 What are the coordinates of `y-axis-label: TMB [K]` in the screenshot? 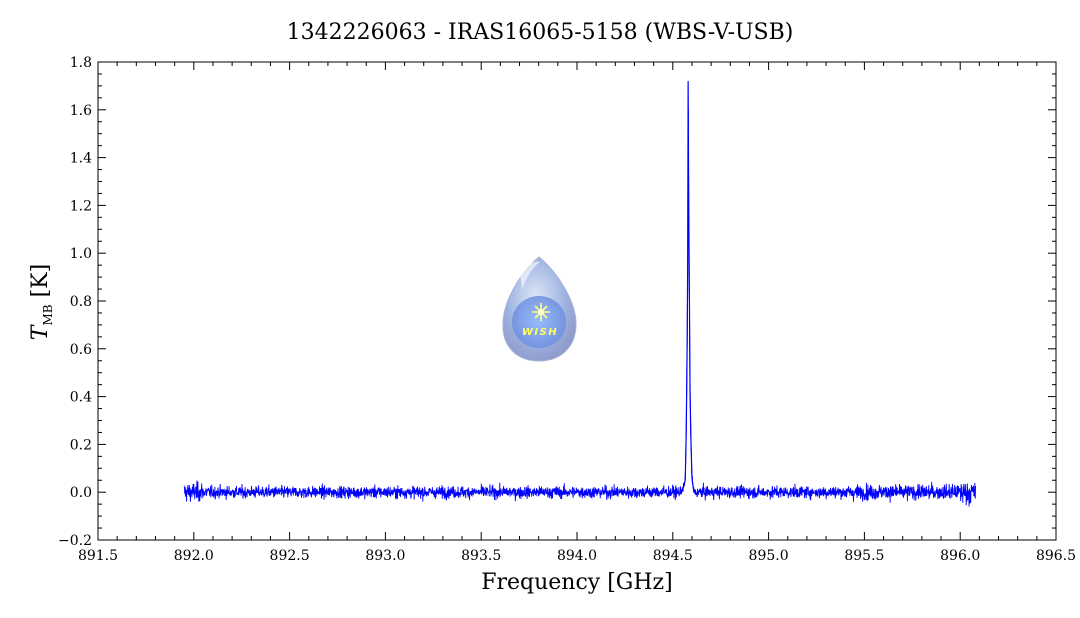 It's located at (41, 302).